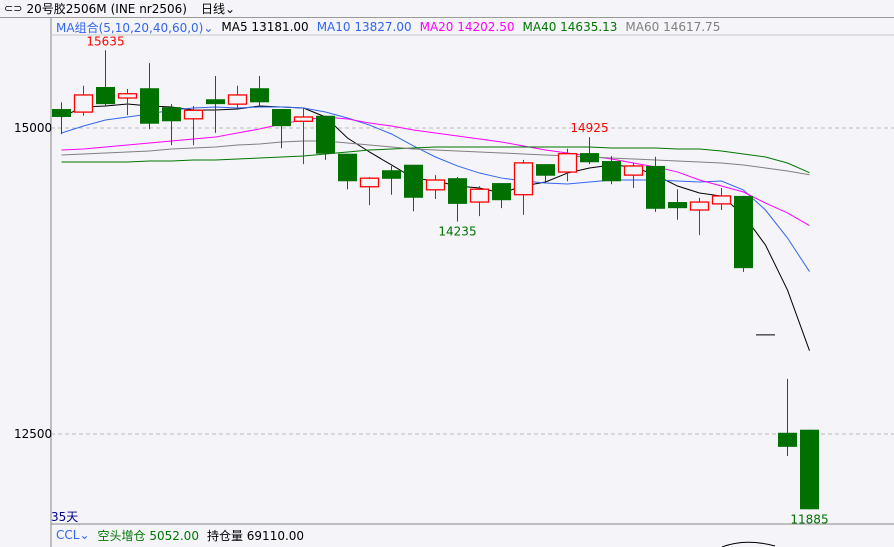 This screenshot has height=547, width=894. I want to click on ma20-value: MA20 14202.50, so click(467, 27).